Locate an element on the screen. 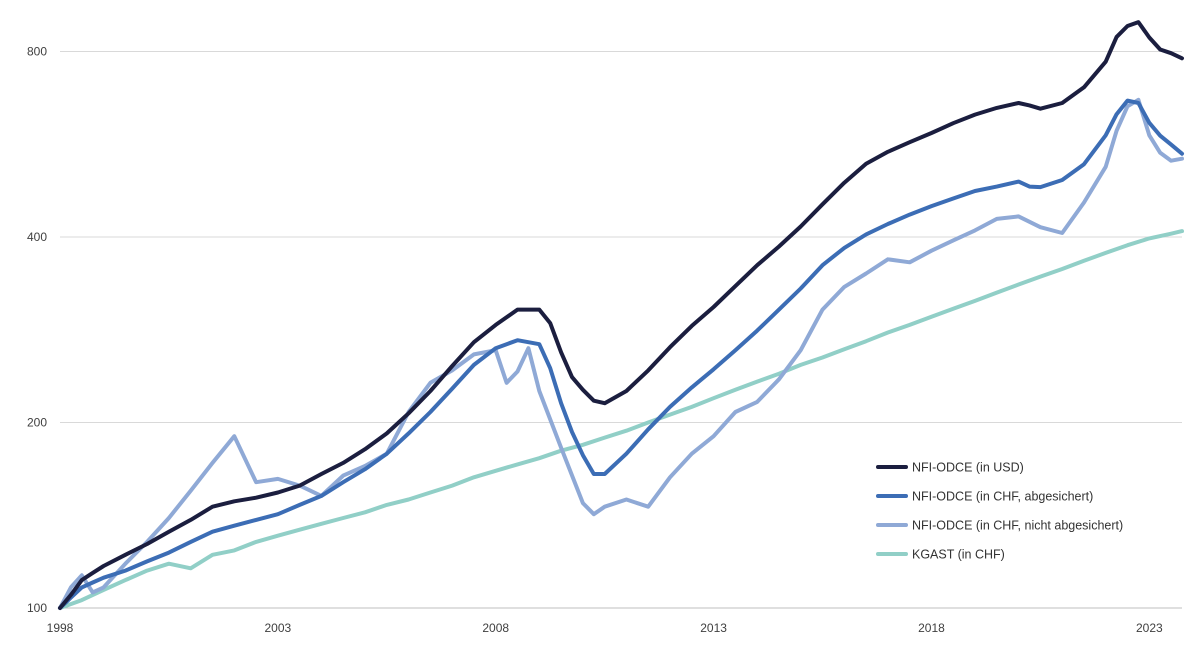  y-tick-label: 800 is located at coordinates (37, 52).